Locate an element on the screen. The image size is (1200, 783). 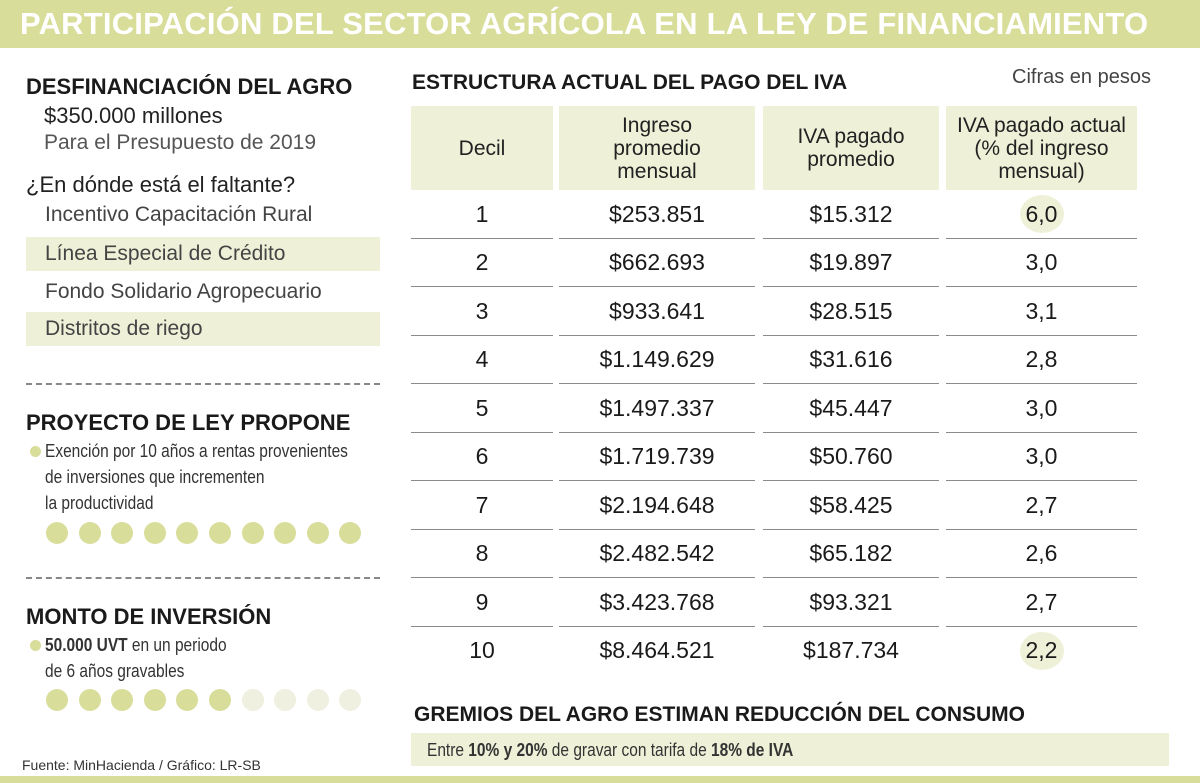
gremios-box is located at coordinates (790, 749).